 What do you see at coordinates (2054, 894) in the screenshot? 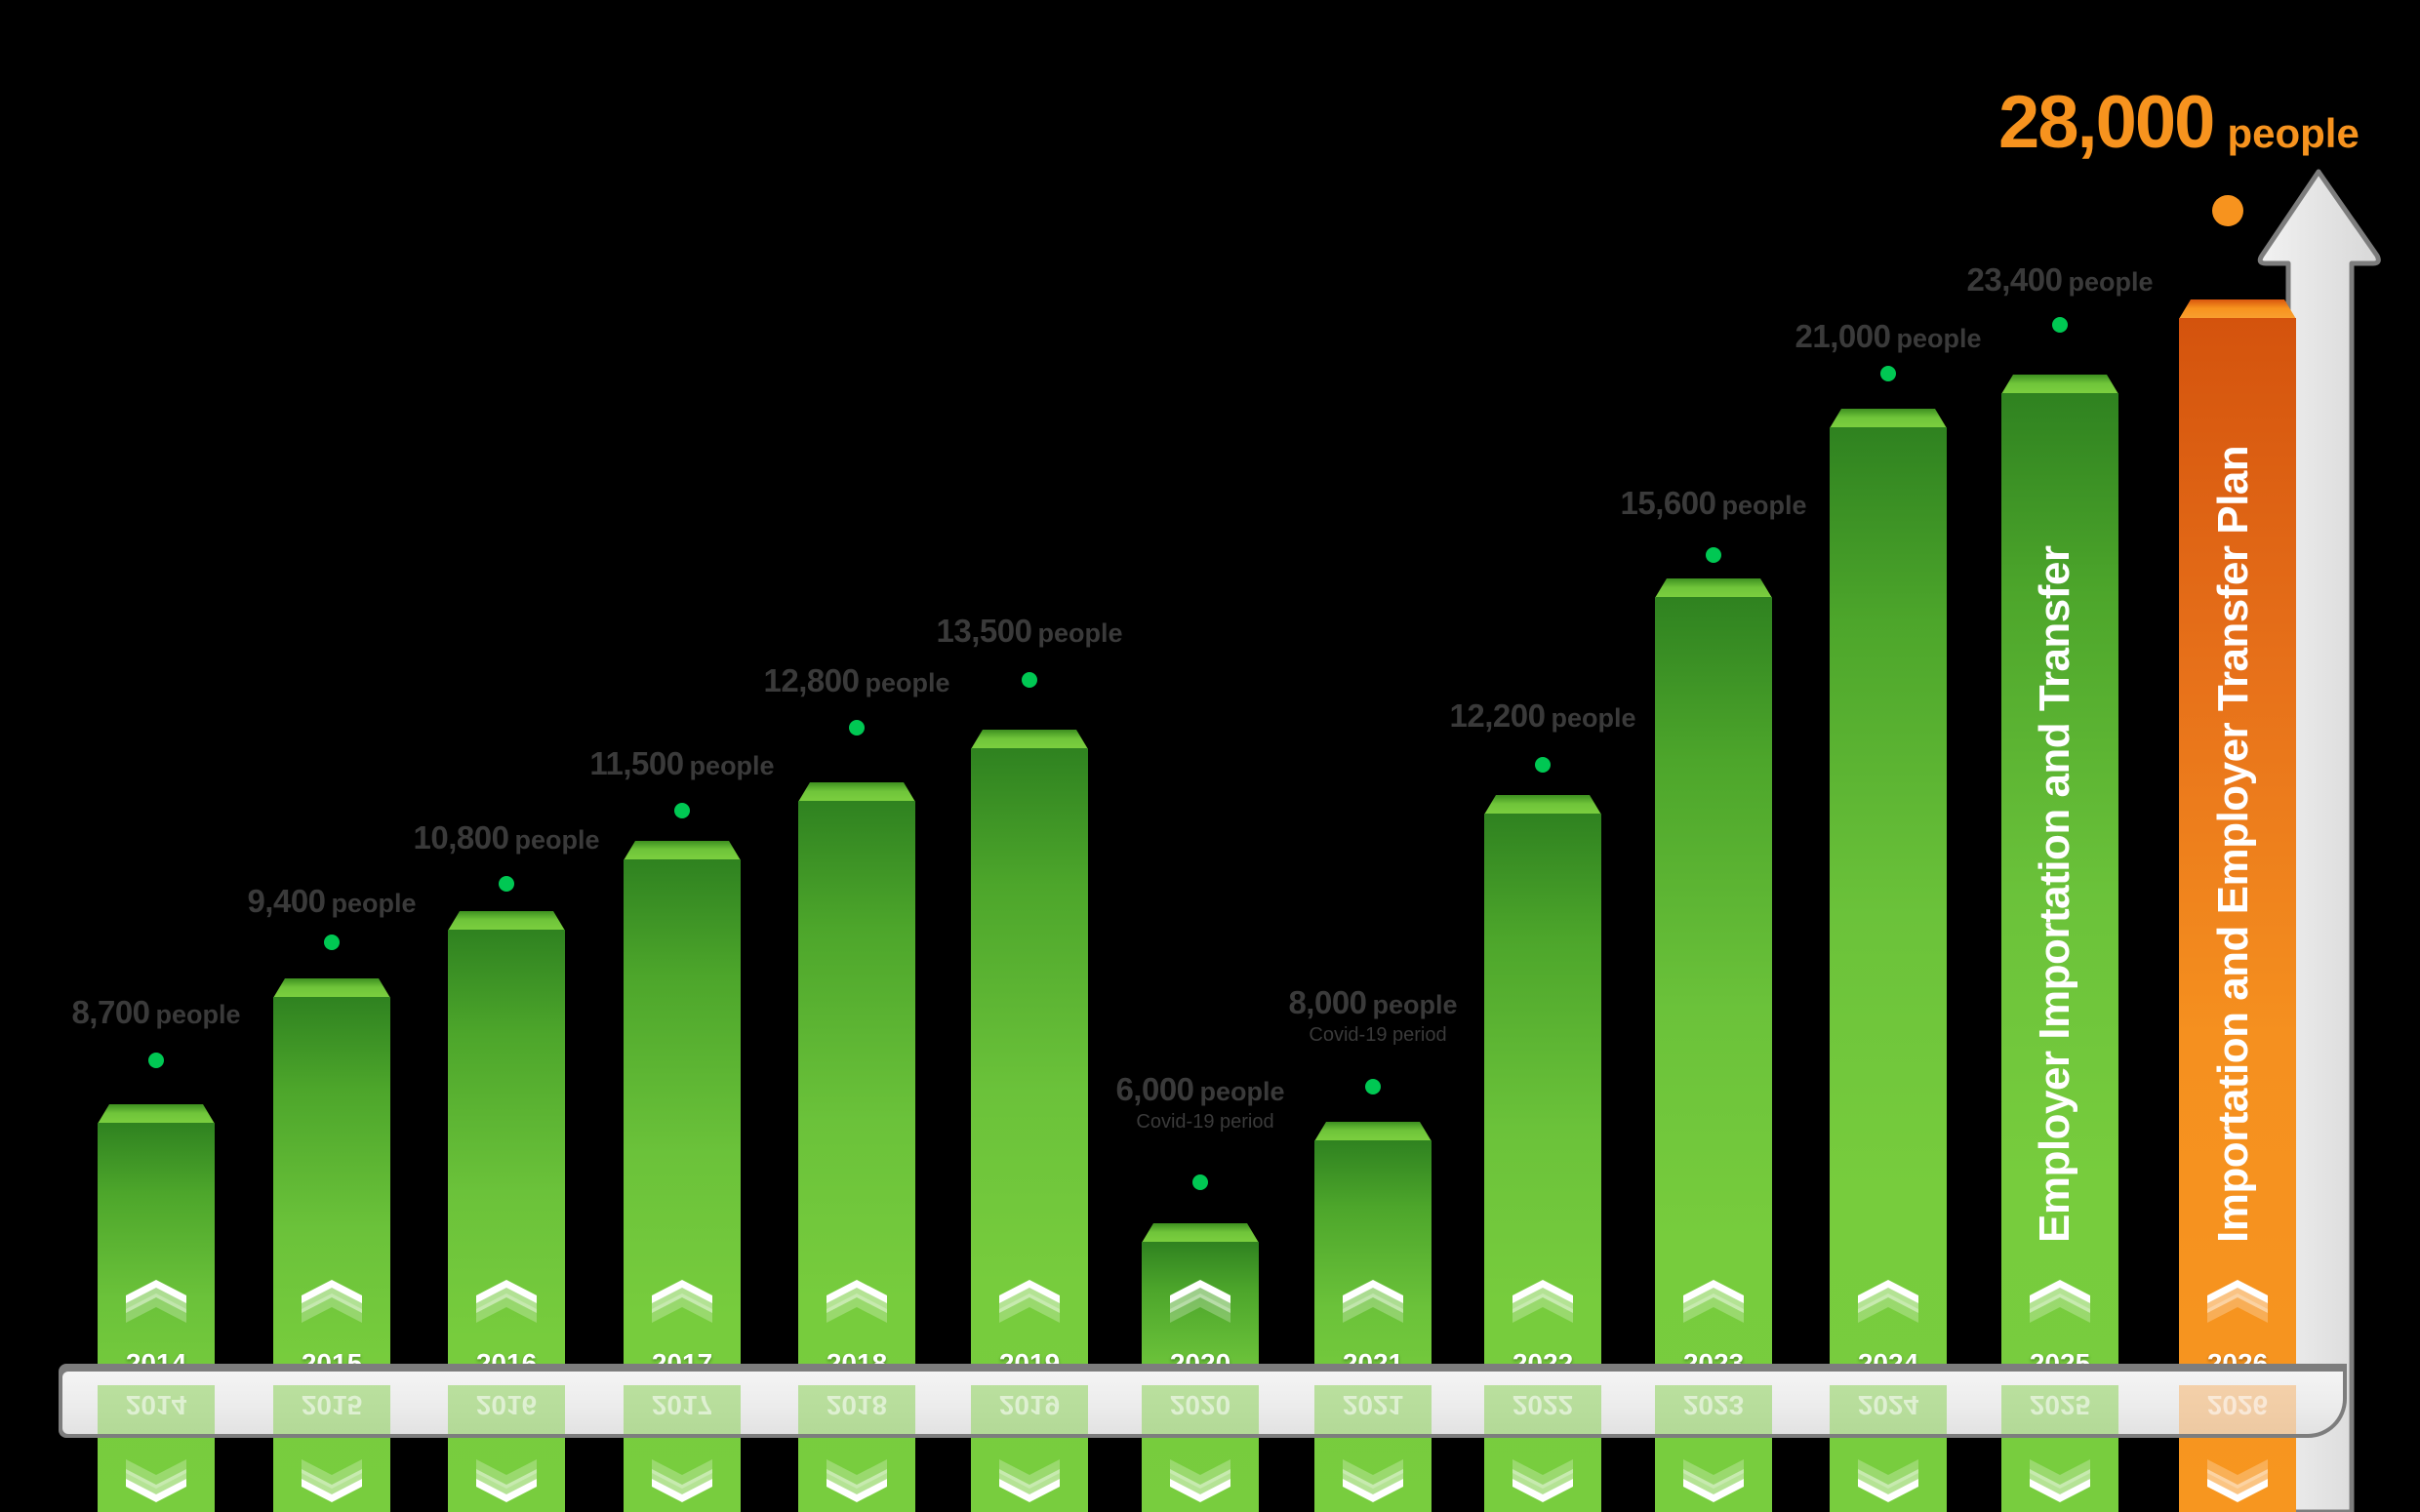
I see `series-label-current: Employer Importation and Transfer` at bounding box center [2054, 894].